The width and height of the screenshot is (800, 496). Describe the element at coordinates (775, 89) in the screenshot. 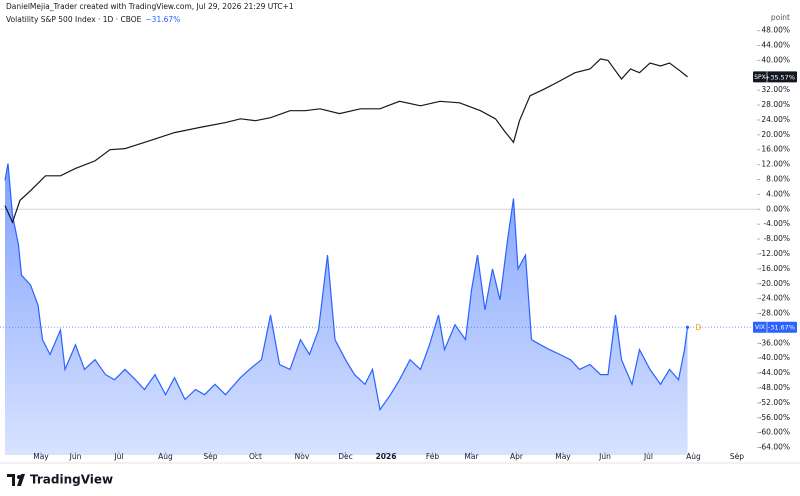

I see `y-tick-label: 32.00%` at that location.